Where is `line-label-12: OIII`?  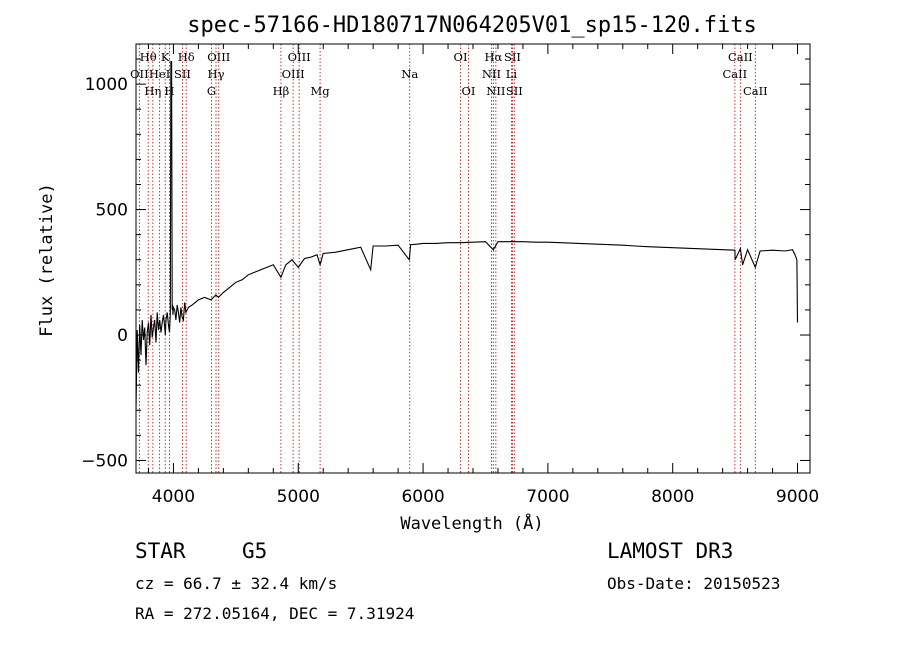 line-label-12: OIII is located at coordinates (299, 57).